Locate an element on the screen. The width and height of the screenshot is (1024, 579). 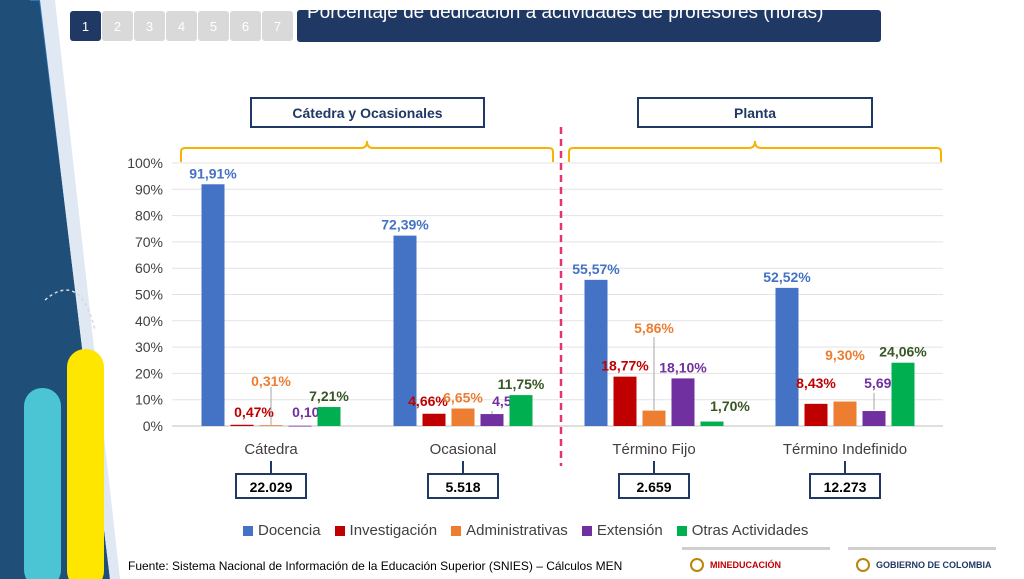
data-label: 7,21% is located at coordinates (329, 396).